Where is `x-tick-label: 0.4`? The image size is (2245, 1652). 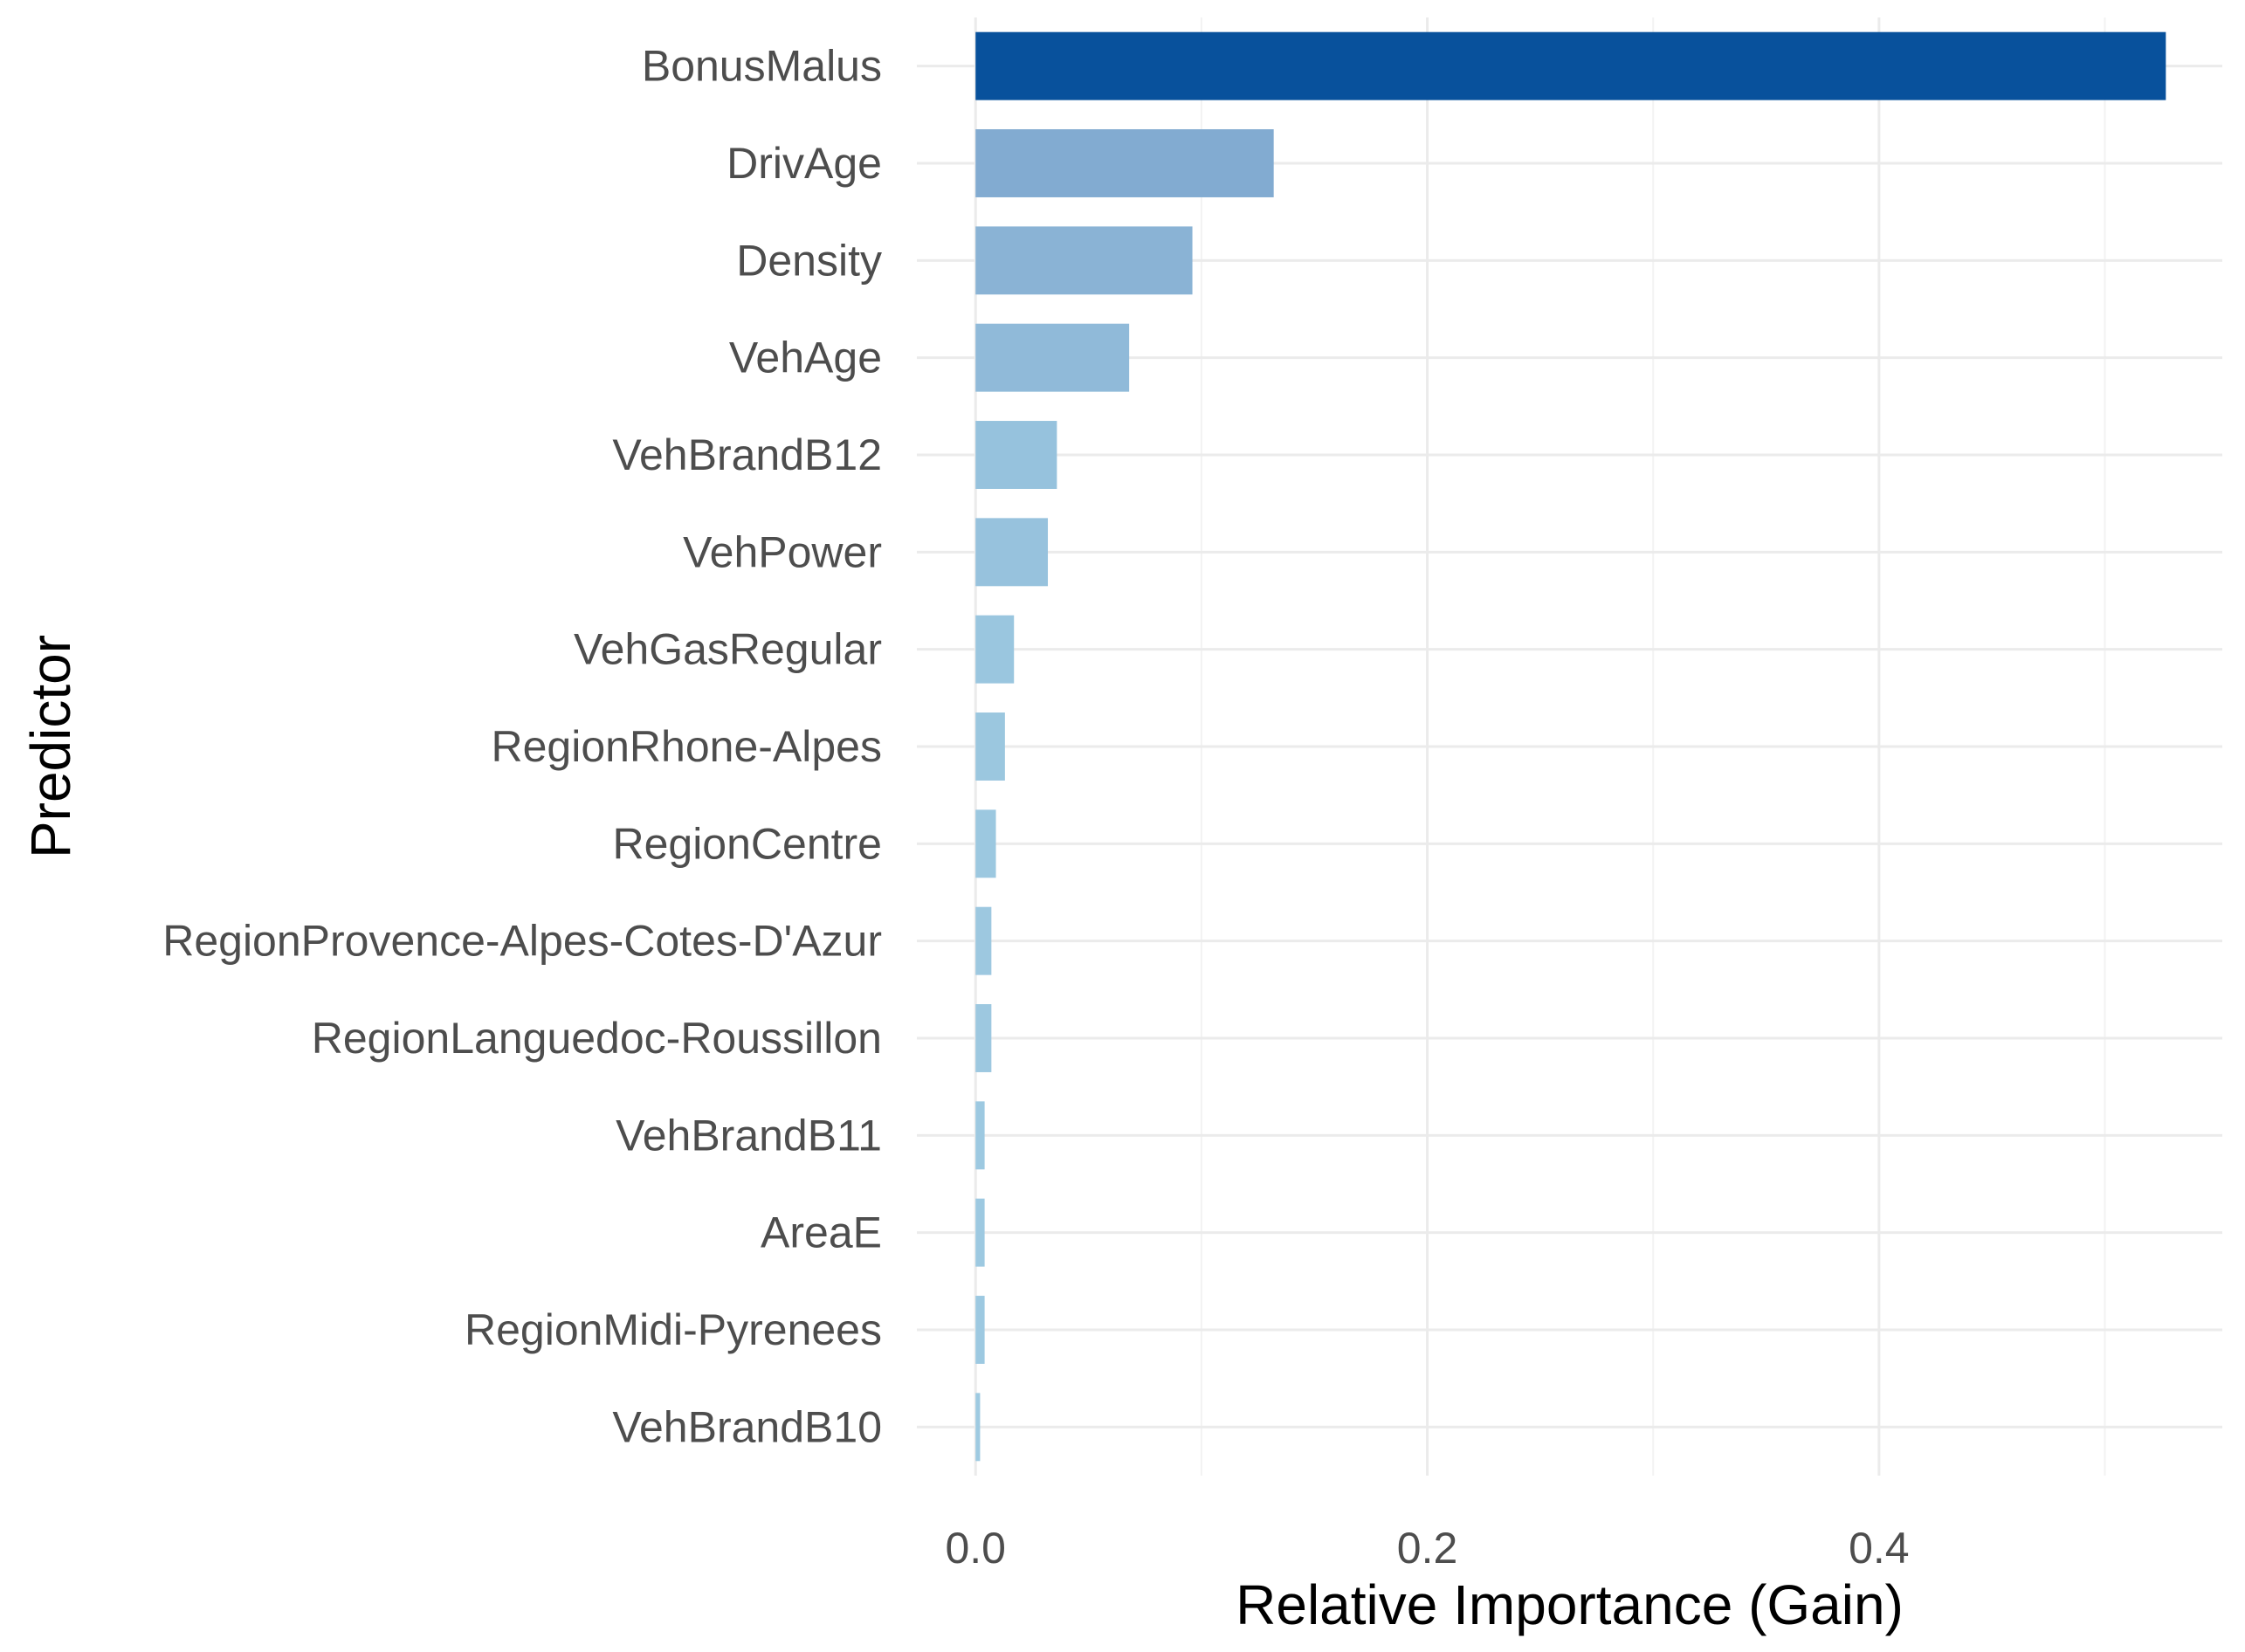 x-tick-label: 0.4 is located at coordinates (1879, 1548).